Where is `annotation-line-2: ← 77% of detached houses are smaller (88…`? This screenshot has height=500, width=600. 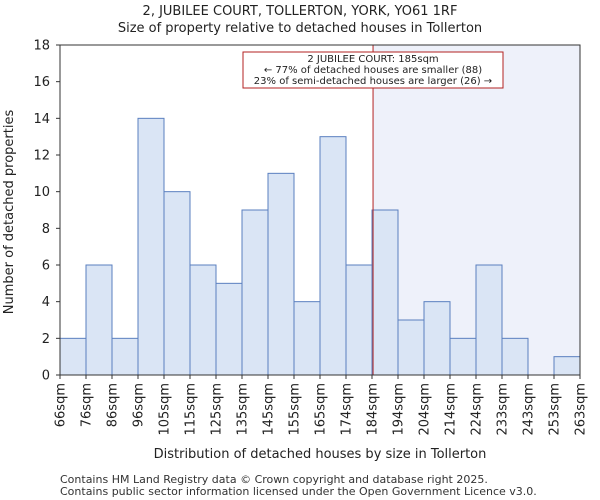
annotation-line-2: ← 77% of detached houses are smaller (88… is located at coordinates (373, 70).